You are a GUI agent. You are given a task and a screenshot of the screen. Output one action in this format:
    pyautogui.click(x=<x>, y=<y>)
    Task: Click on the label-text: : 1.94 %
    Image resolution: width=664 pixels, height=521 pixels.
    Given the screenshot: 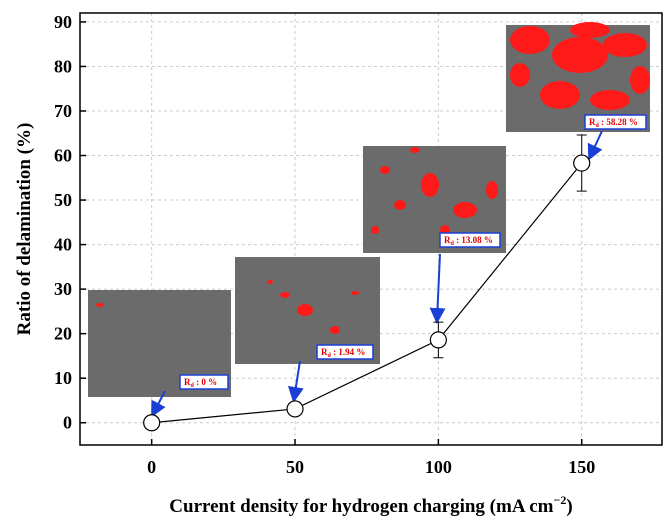 What is the action you would take?
    pyautogui.click(x=348, y=352)
    